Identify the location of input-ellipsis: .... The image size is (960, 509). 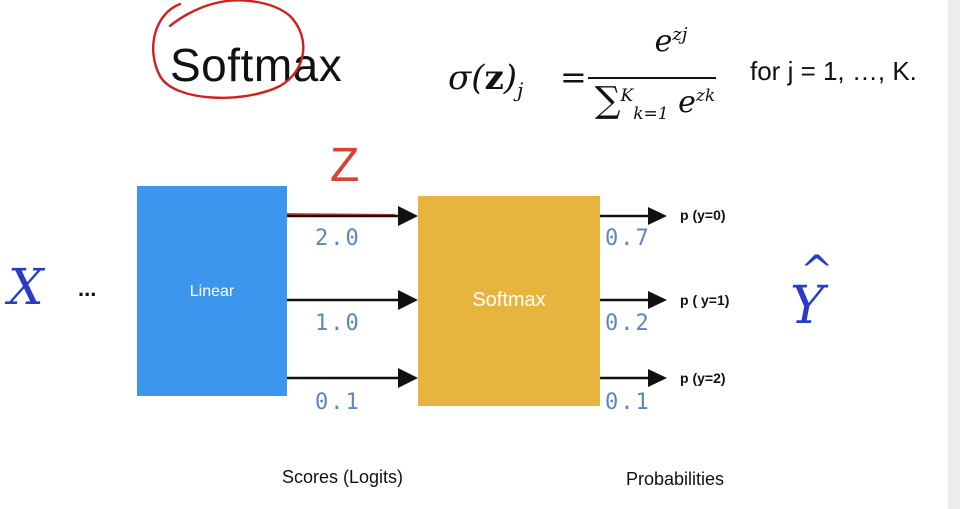
(87, 288).